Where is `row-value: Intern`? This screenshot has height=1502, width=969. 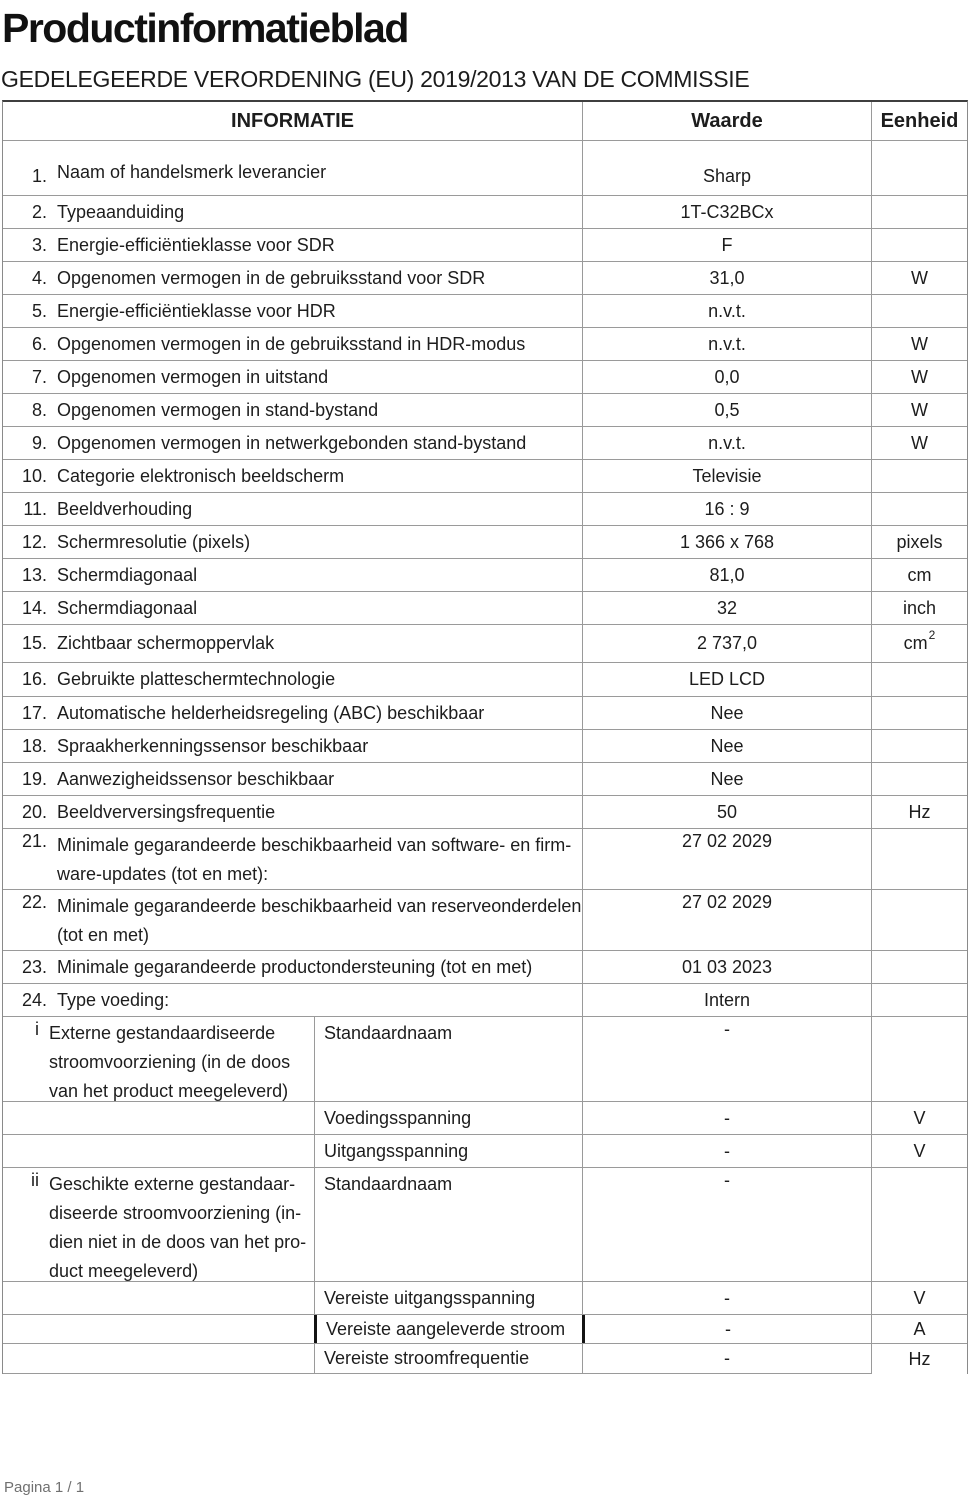 row-value: Intern is located at coordinates (727, 999).